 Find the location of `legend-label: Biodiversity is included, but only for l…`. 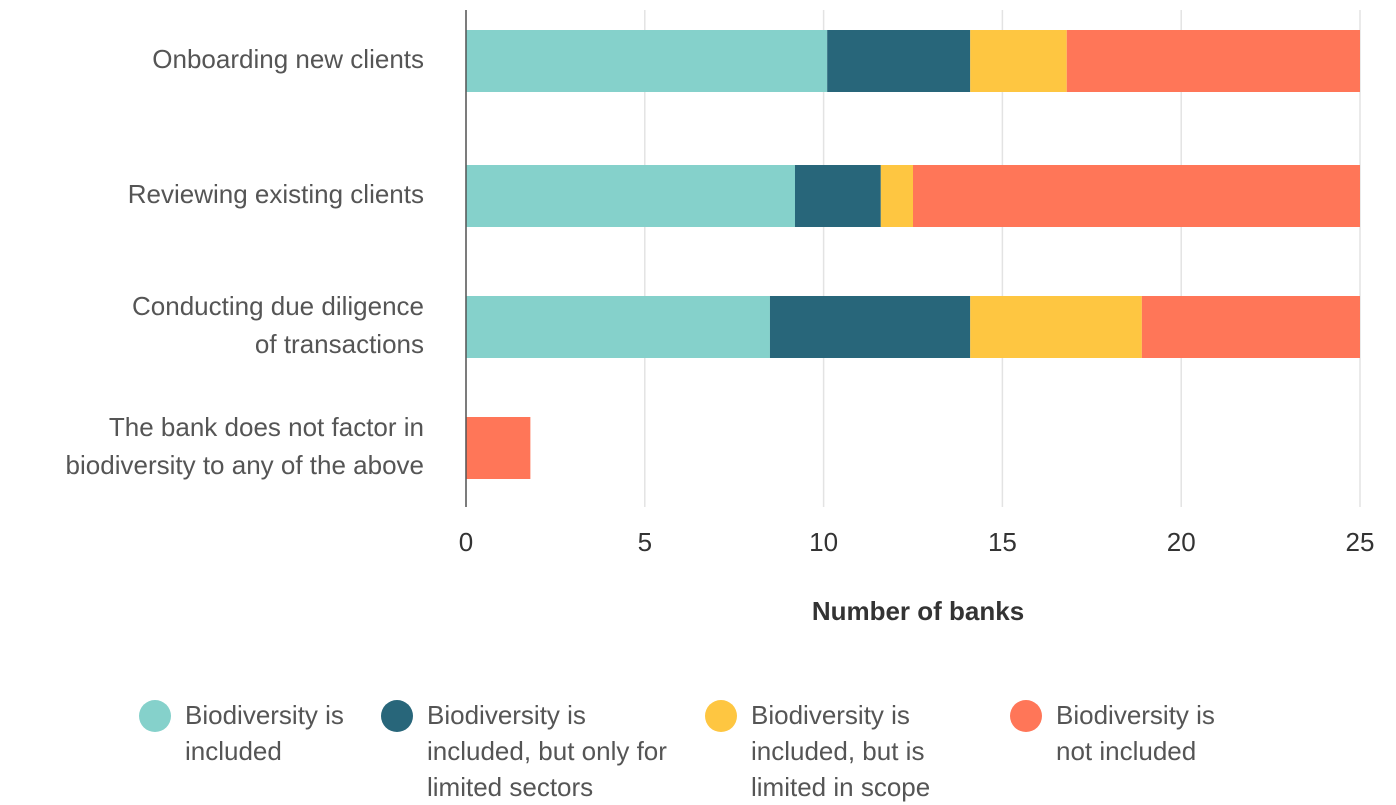

legend-label: Biodiversity is included, but only for l… is located at coordinates (547, 751).